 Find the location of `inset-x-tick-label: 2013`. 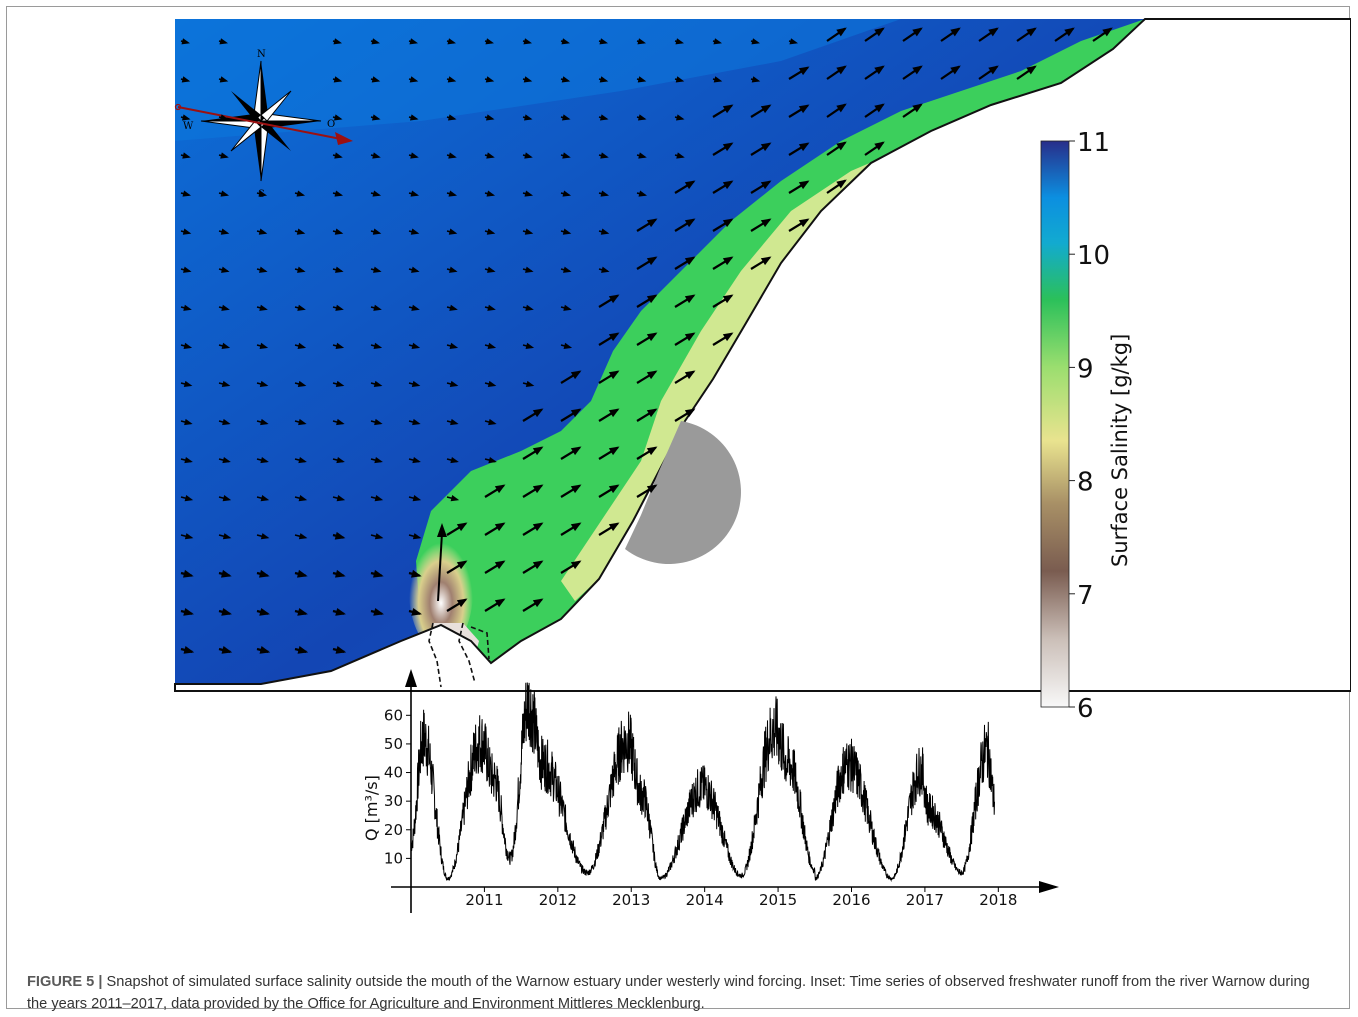

inset-x-tick-label: 2013 is located at coordinates (631, 900).